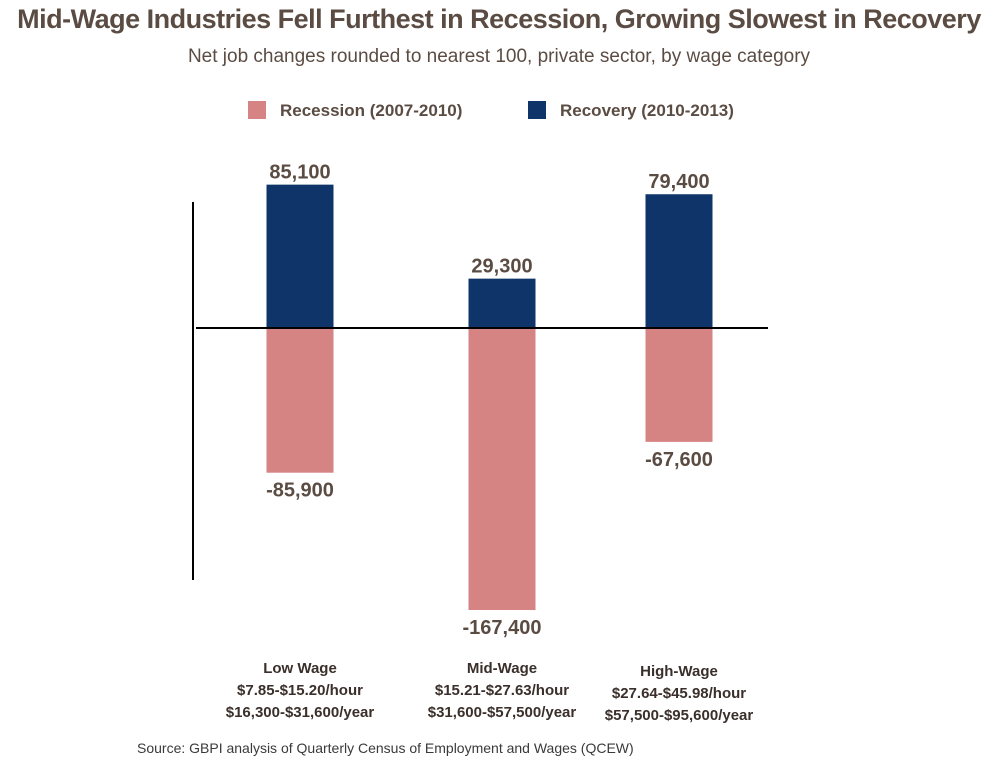 The height and width of the screenshot is (777, 998). Describe the element at coordinates (679, 693) in the screenshot. I see `category-hourly-2: $27.64-$45.98/hour` at that location.